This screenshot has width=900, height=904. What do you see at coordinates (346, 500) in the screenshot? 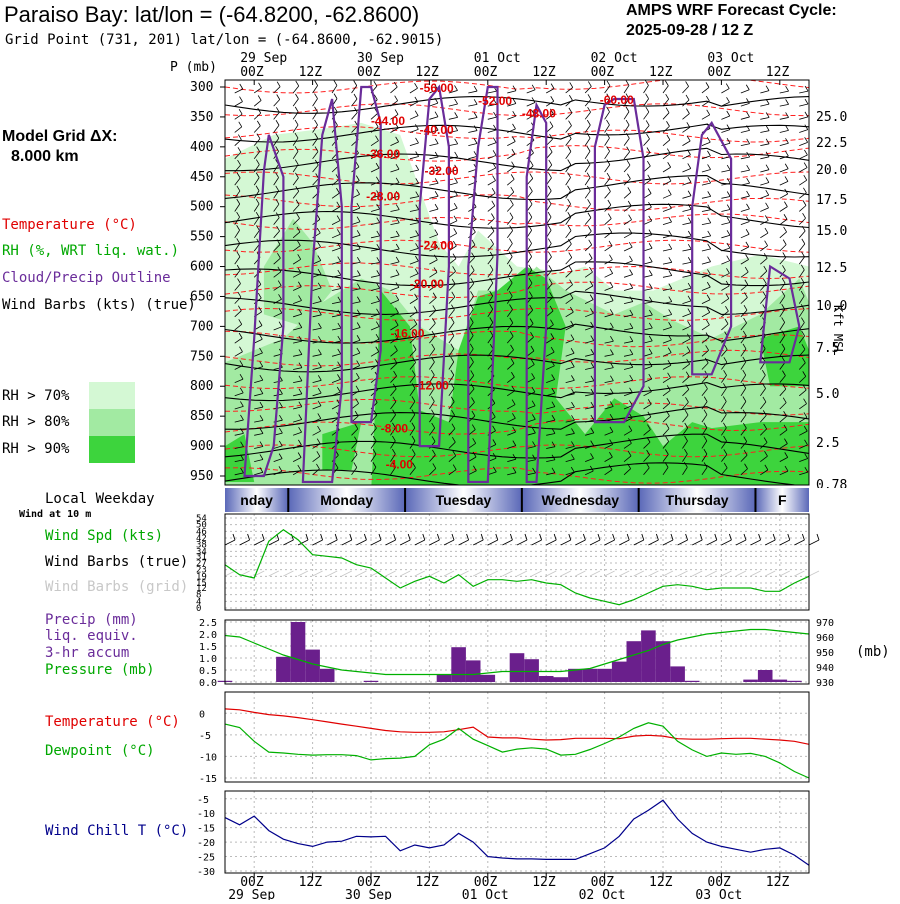
I see `weekday-name: Monday` at bounding box center [346, 500].